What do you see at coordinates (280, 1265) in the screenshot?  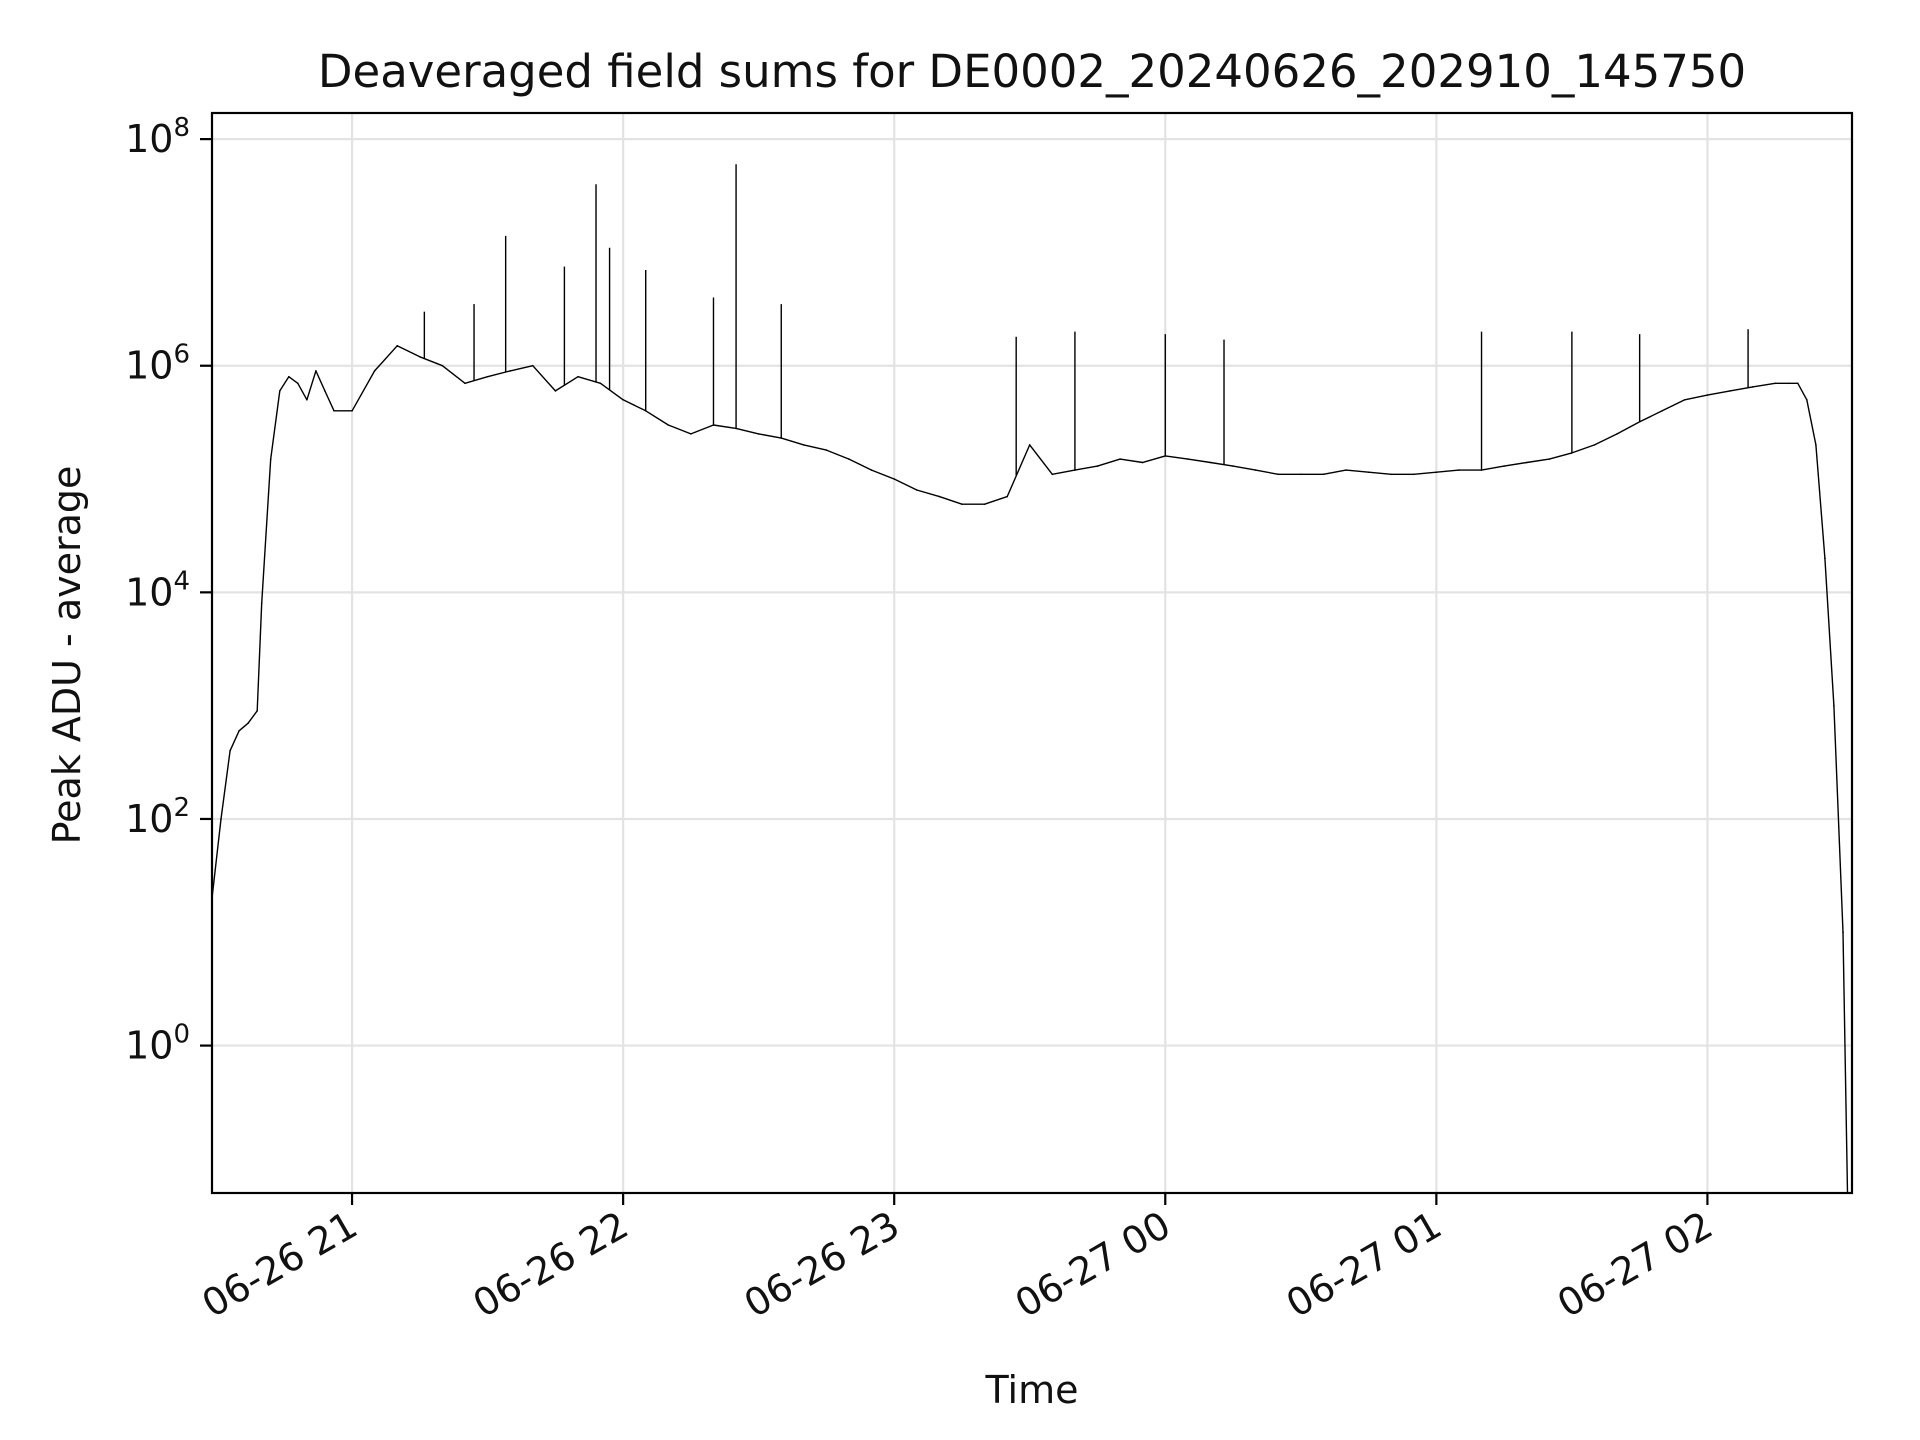 I see `x-tick-label: 06-26 21` at bounding box center [280, 1265].